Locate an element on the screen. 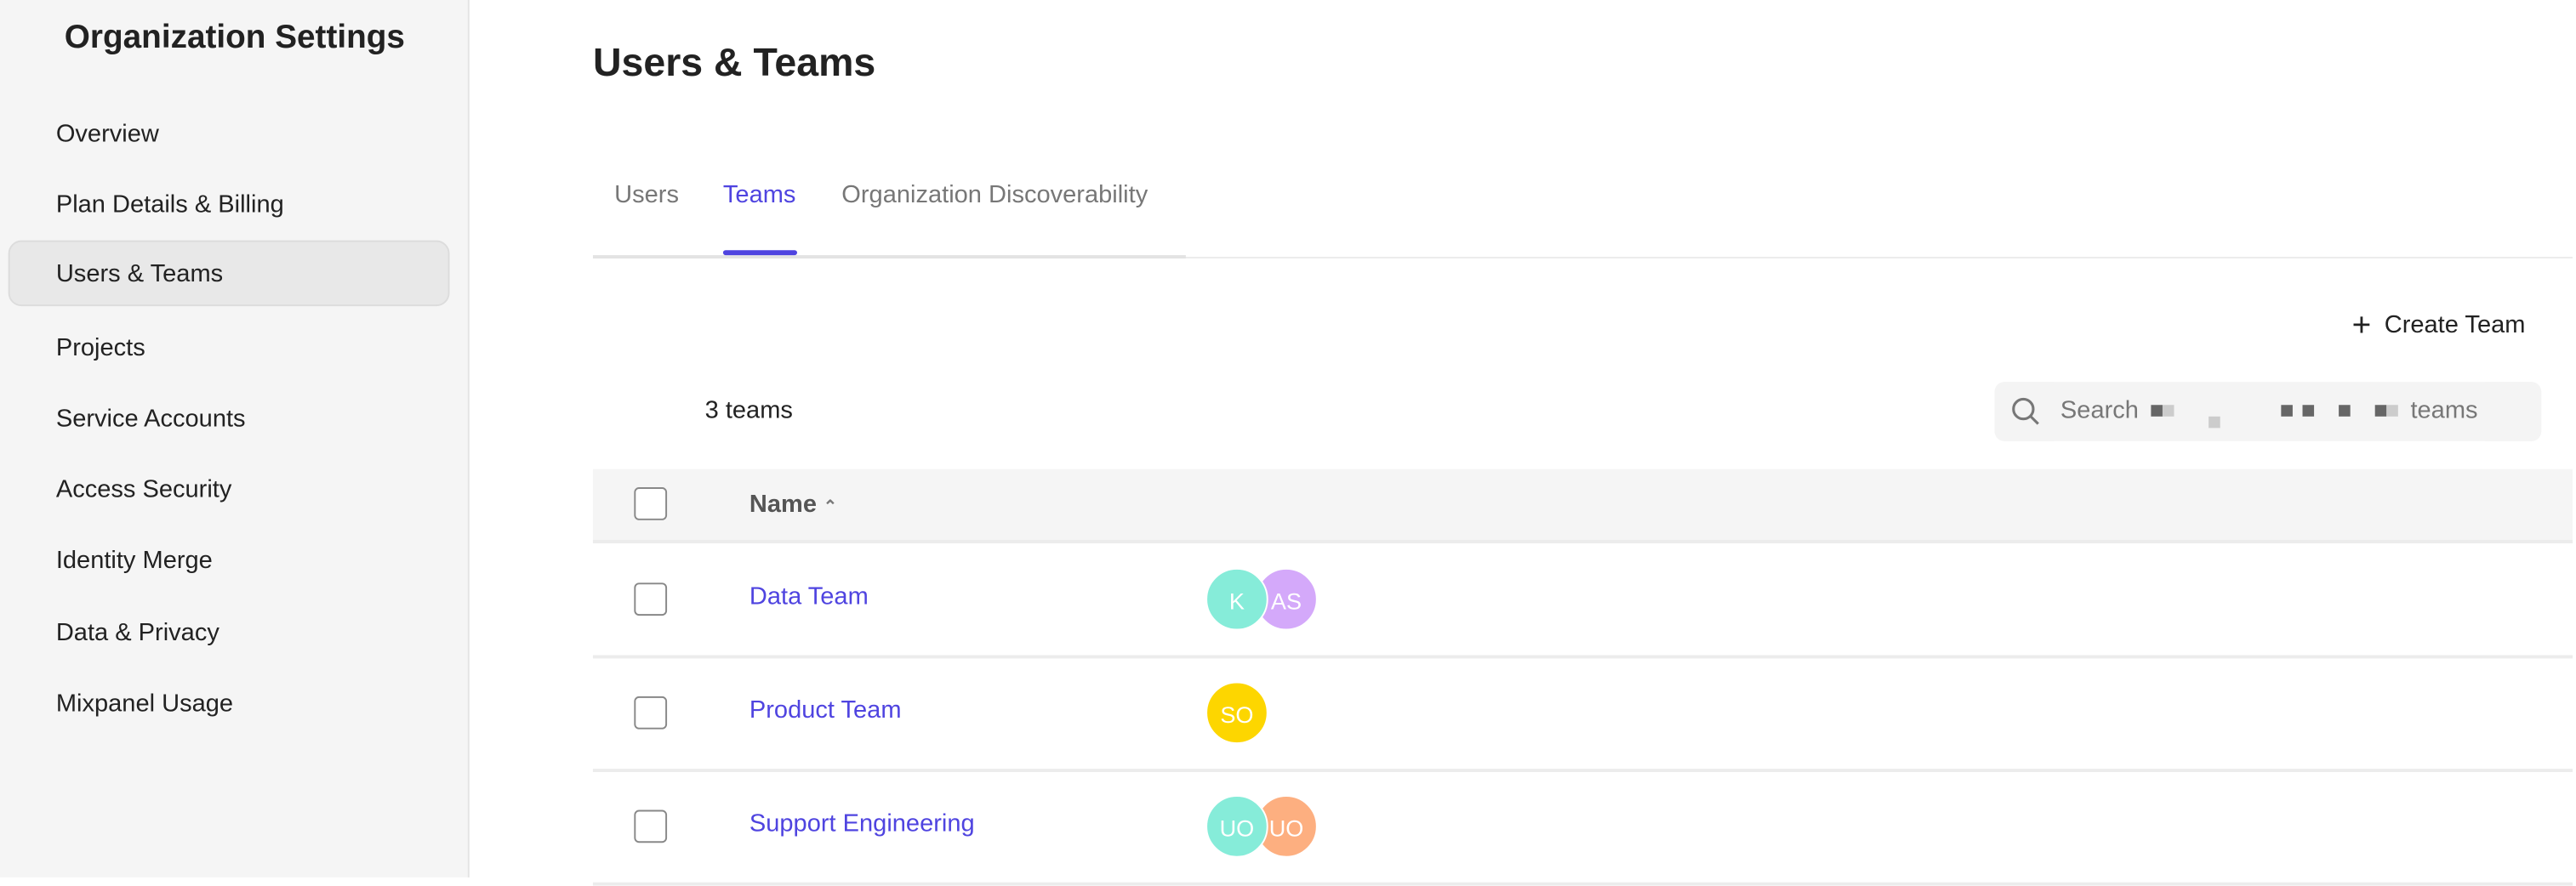  tabs-divider-strong is located at coordinates (889, 256).